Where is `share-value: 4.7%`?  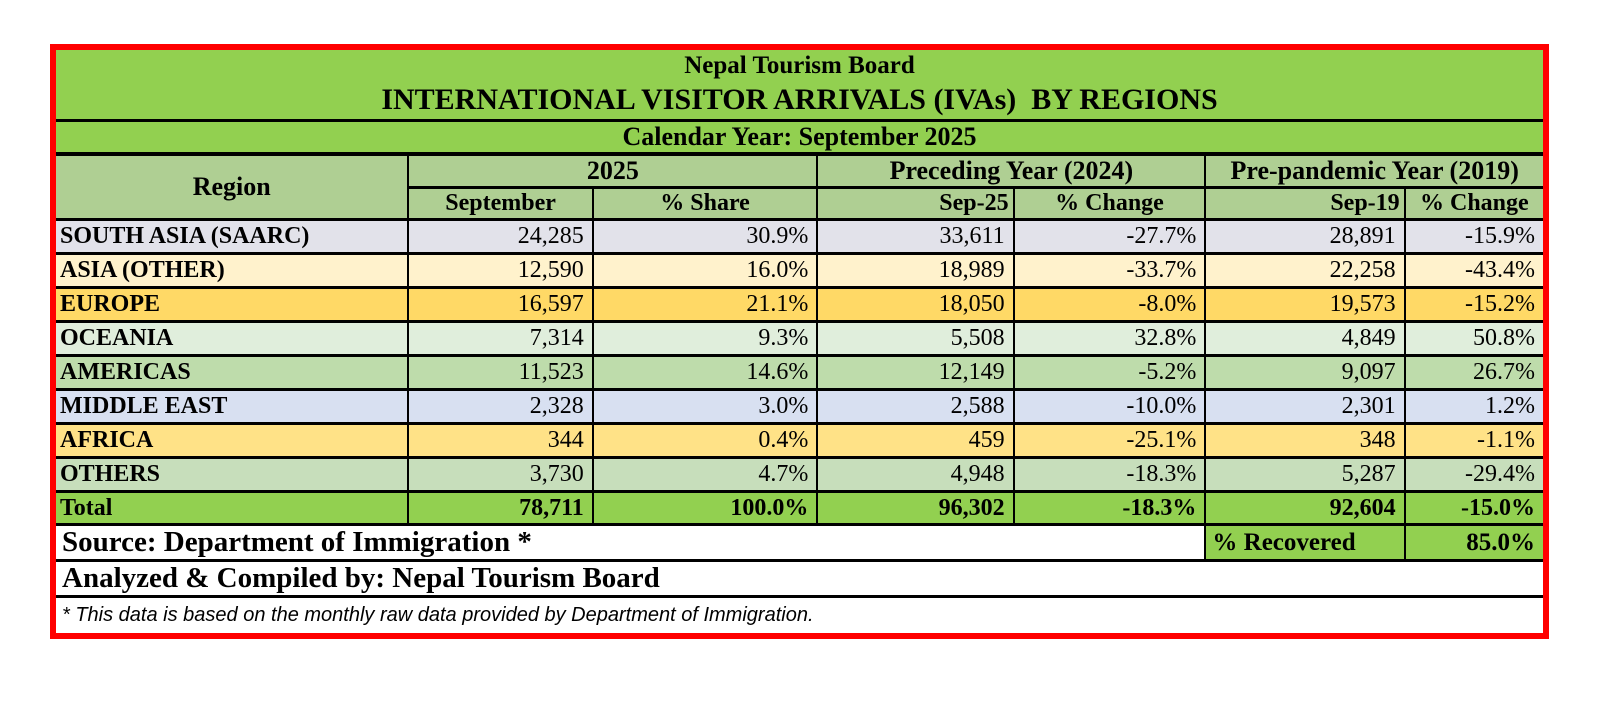 share-value: 4.7% is located at coordinates (705, 474).